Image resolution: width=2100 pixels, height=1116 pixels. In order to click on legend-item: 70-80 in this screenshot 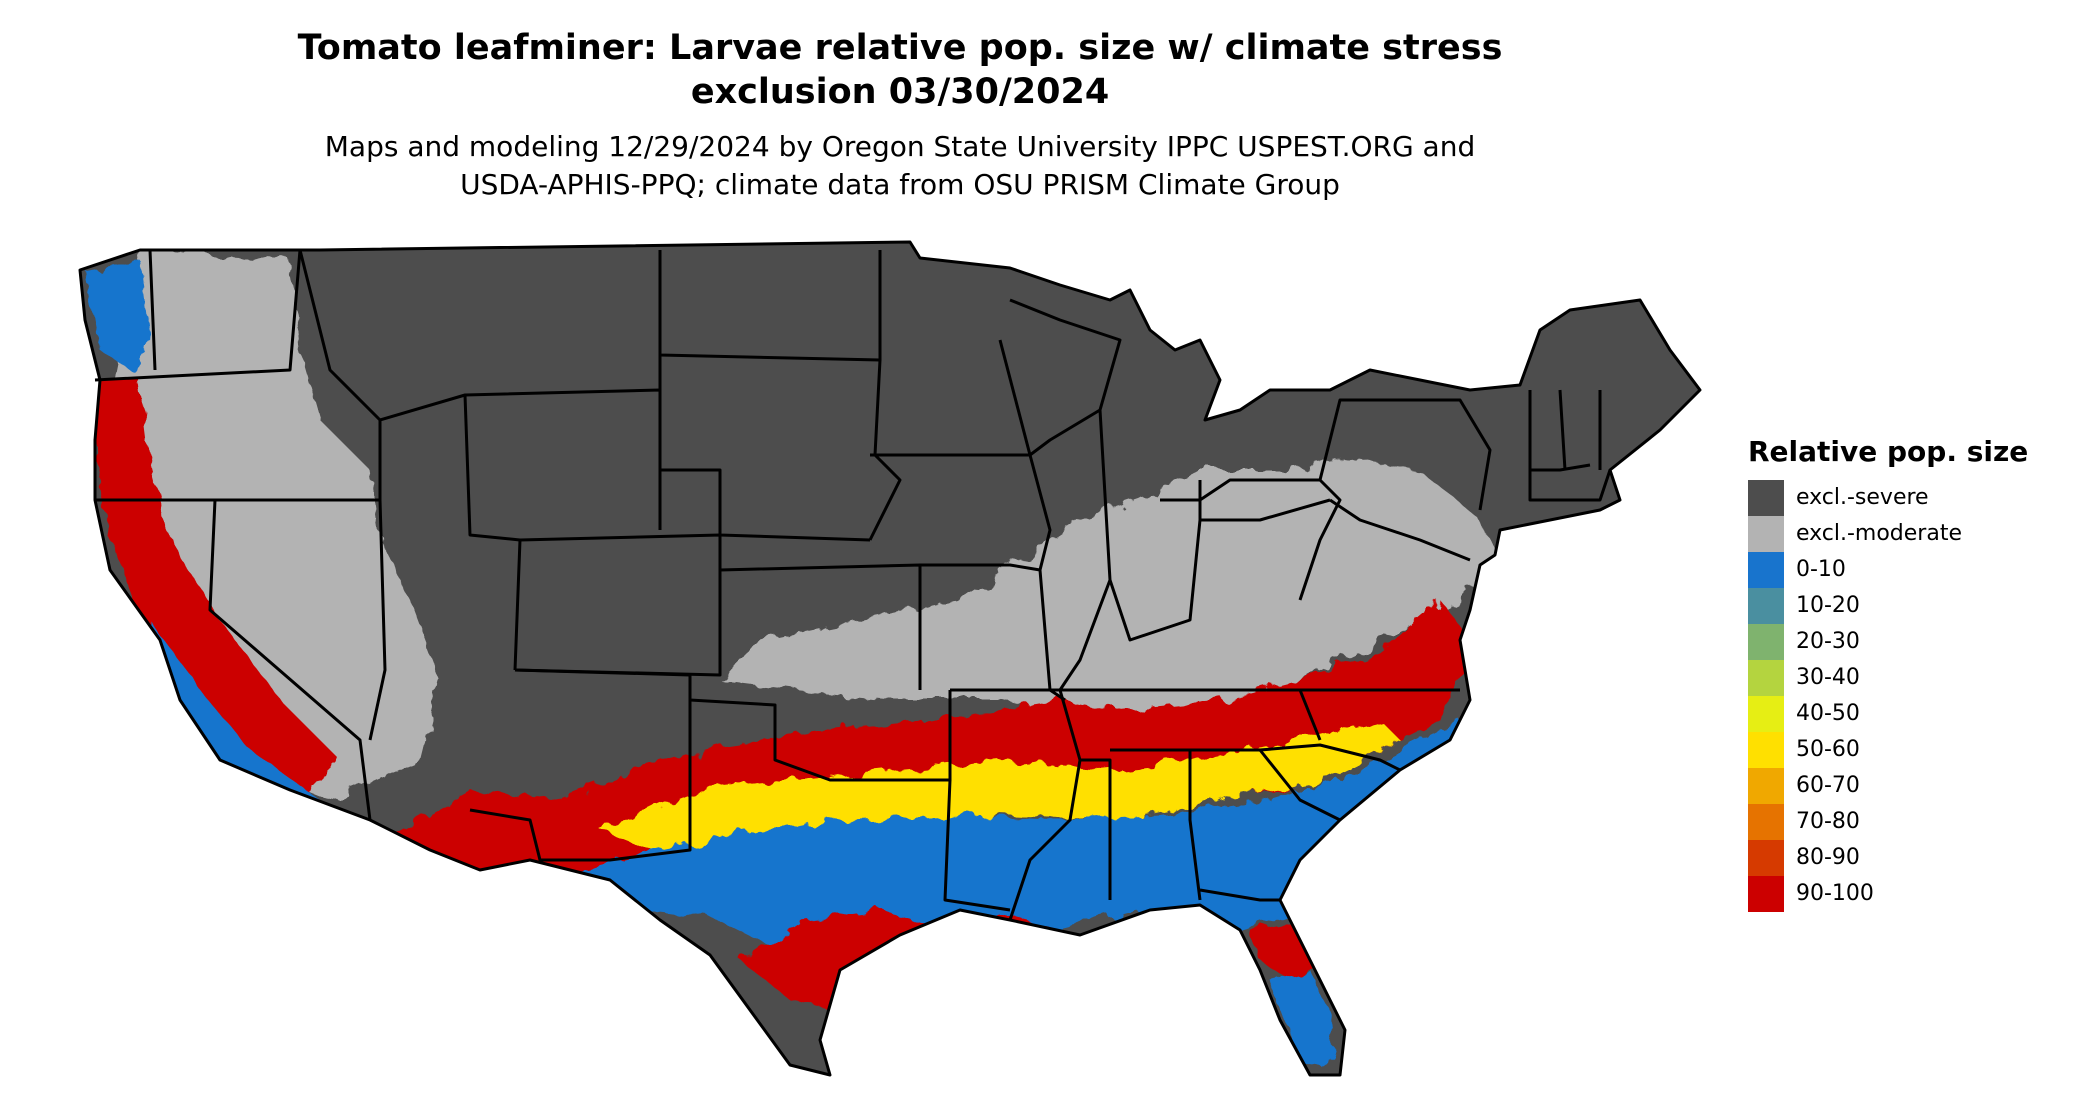, I will do `click(1918, 822)`.